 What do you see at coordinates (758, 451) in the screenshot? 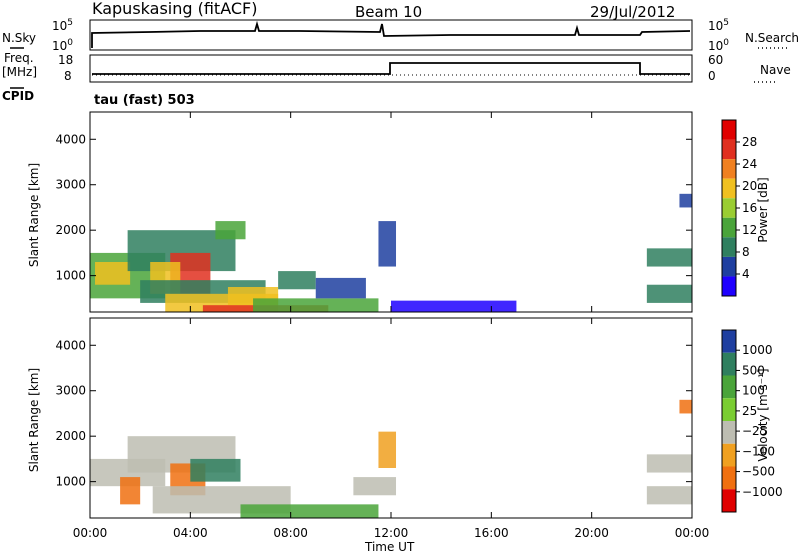
I see `colorbar-tick-label: −100` at bounding box center [758, 451].